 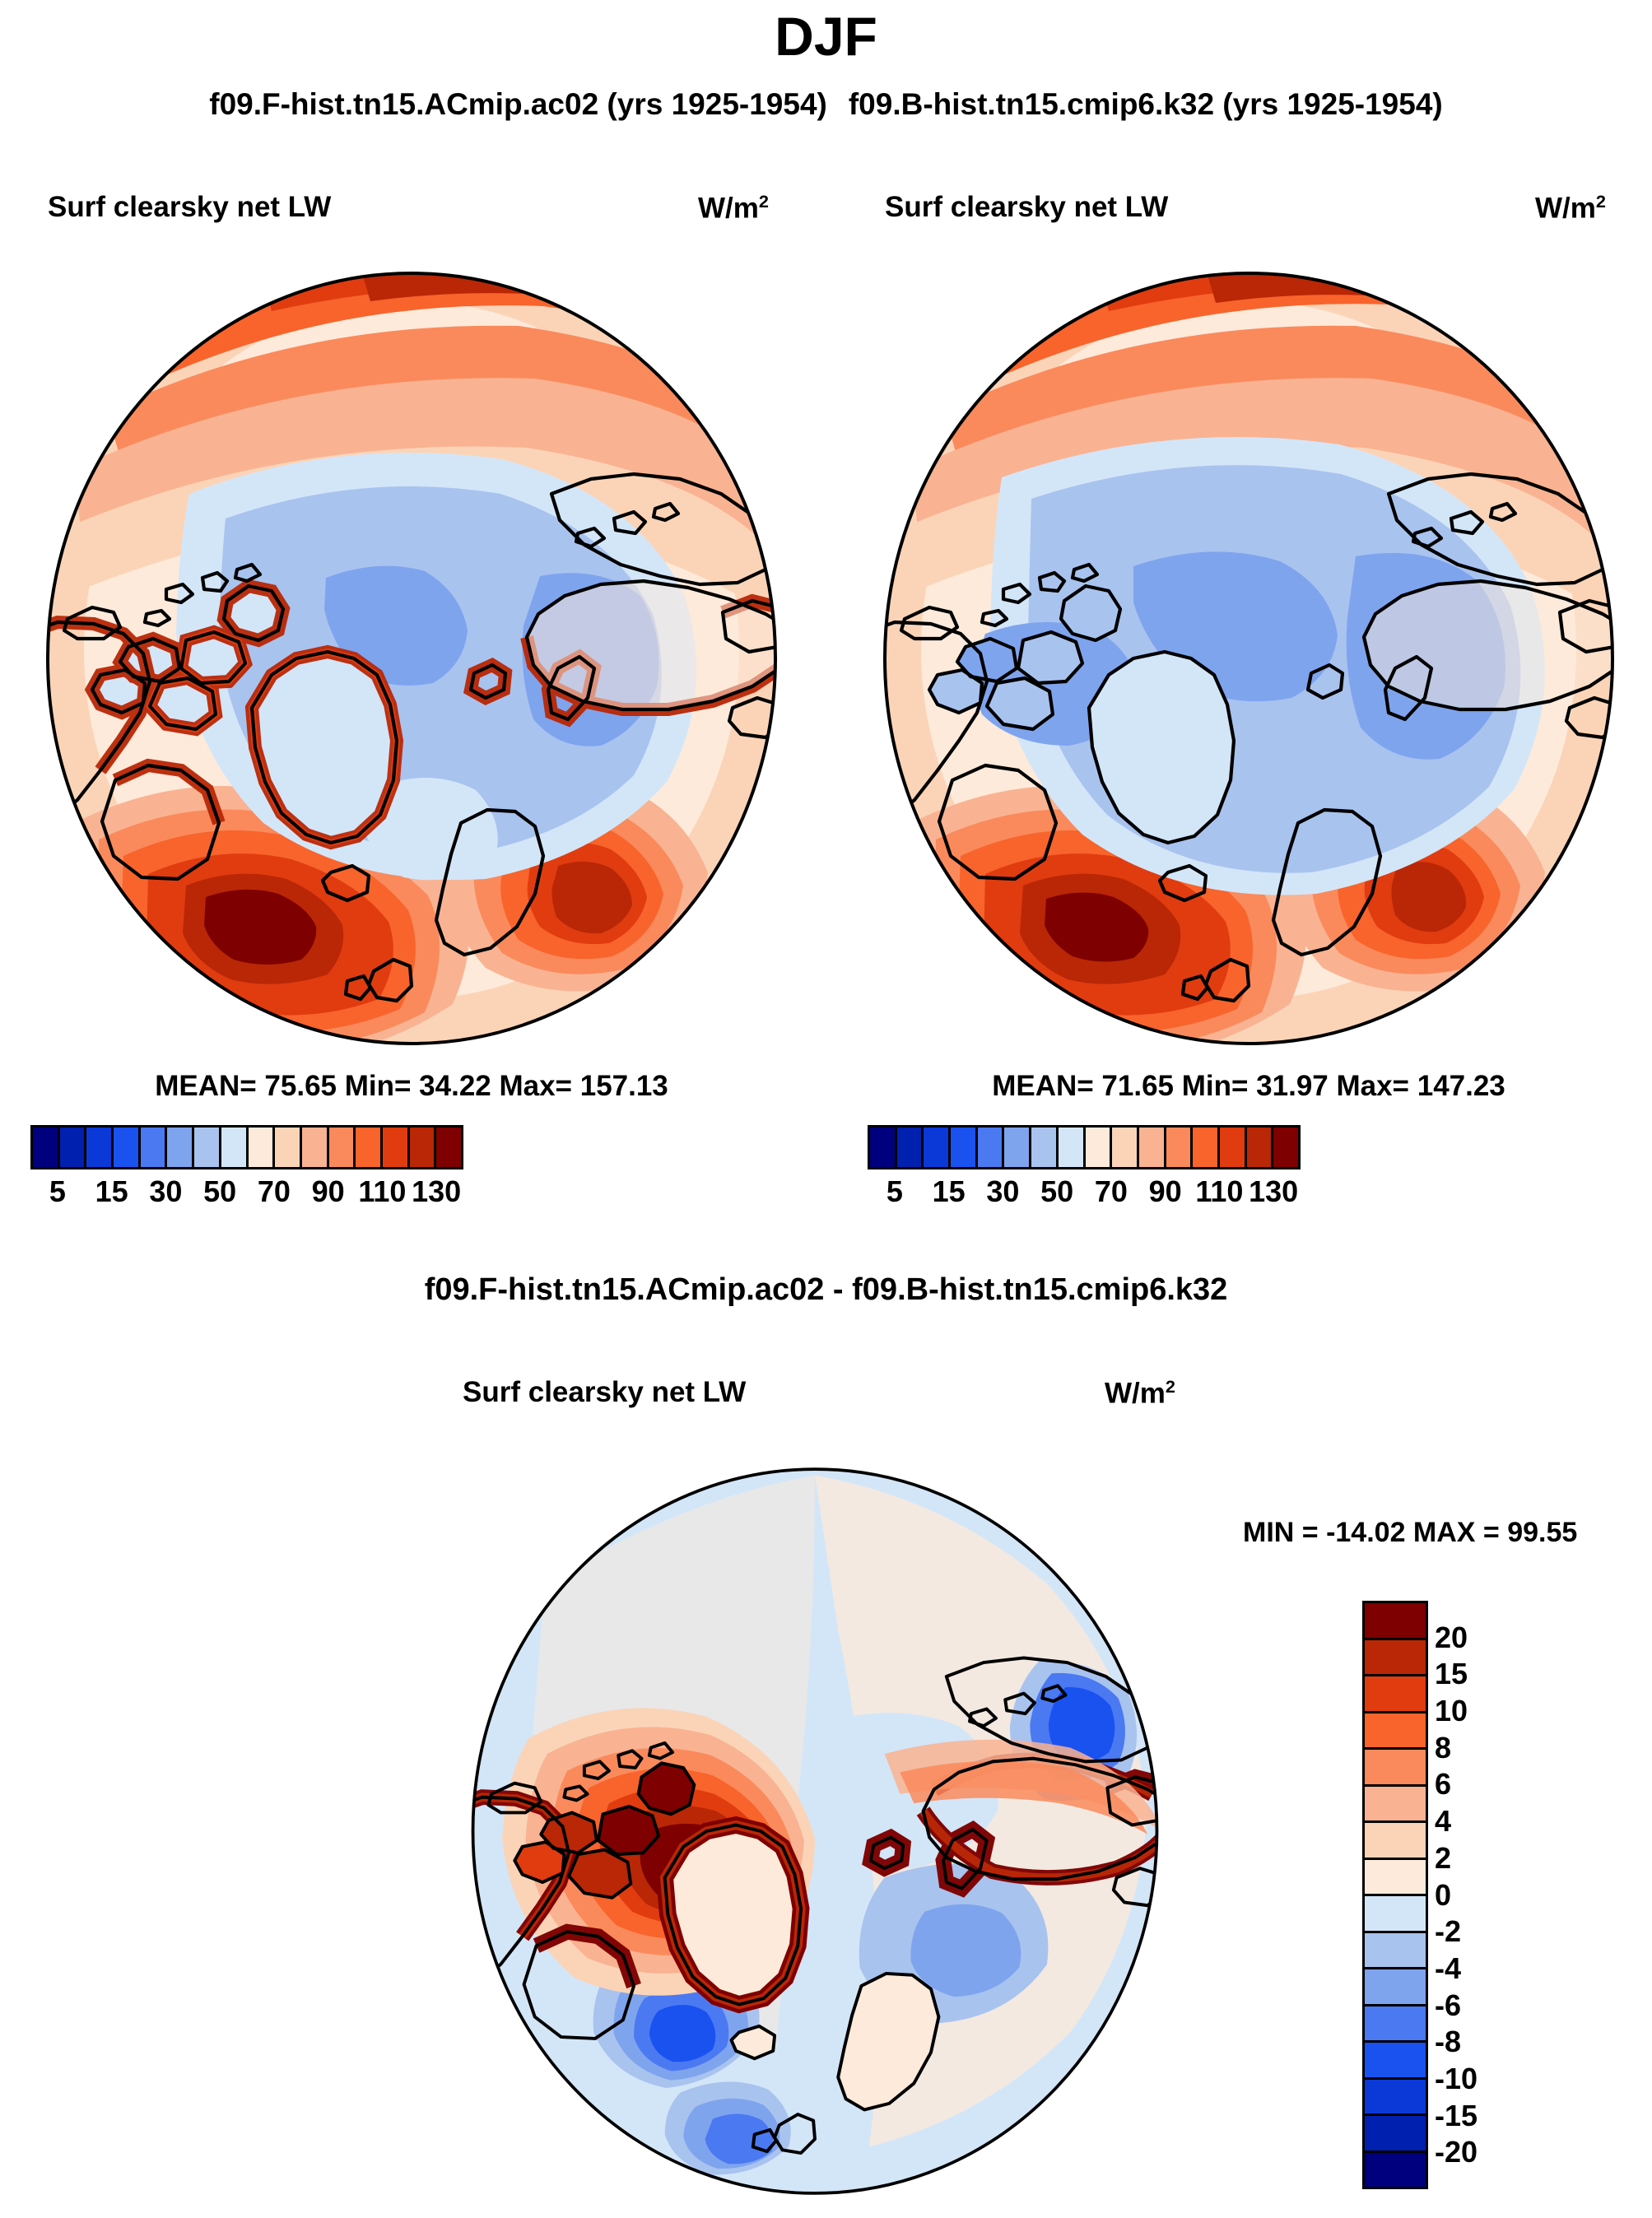 I want to click on colorbar-tick-label: 20, so click(x=1451, y=1637).